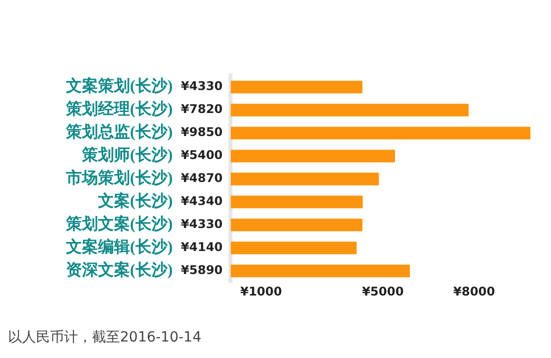  I want to click on data-label: ¥5400, so click(201, 155).